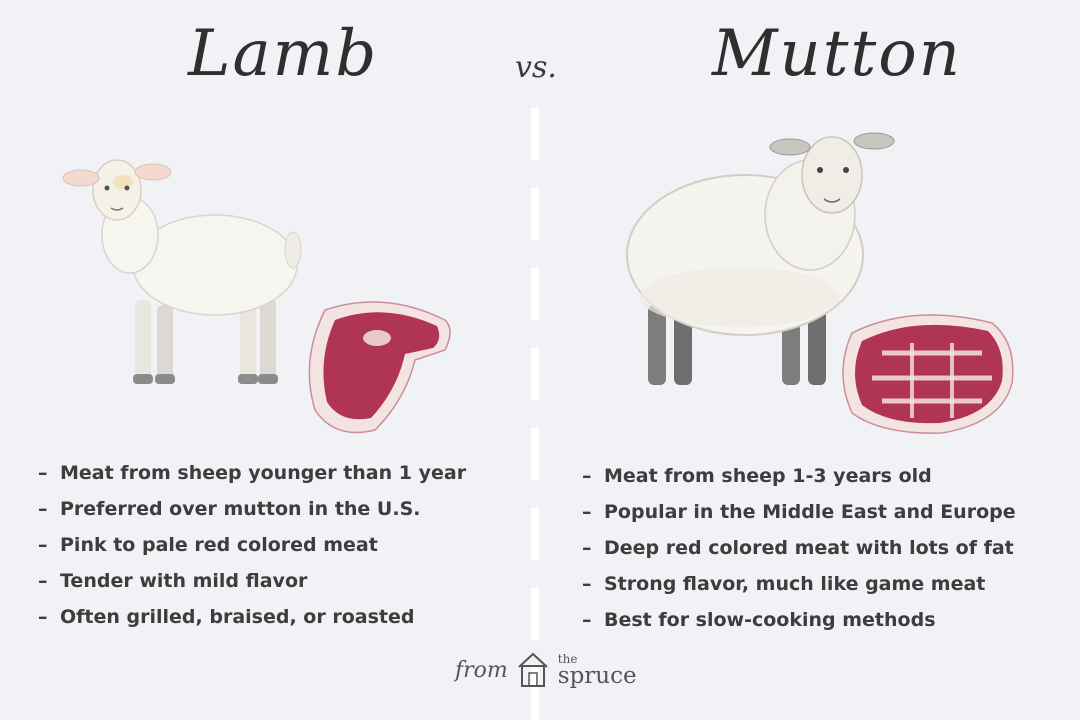 This screenshot has width=1080, height=720. Describe the element at coordinates (874, 141) in the screenshot. I see `mutton-ear-right` at that location.